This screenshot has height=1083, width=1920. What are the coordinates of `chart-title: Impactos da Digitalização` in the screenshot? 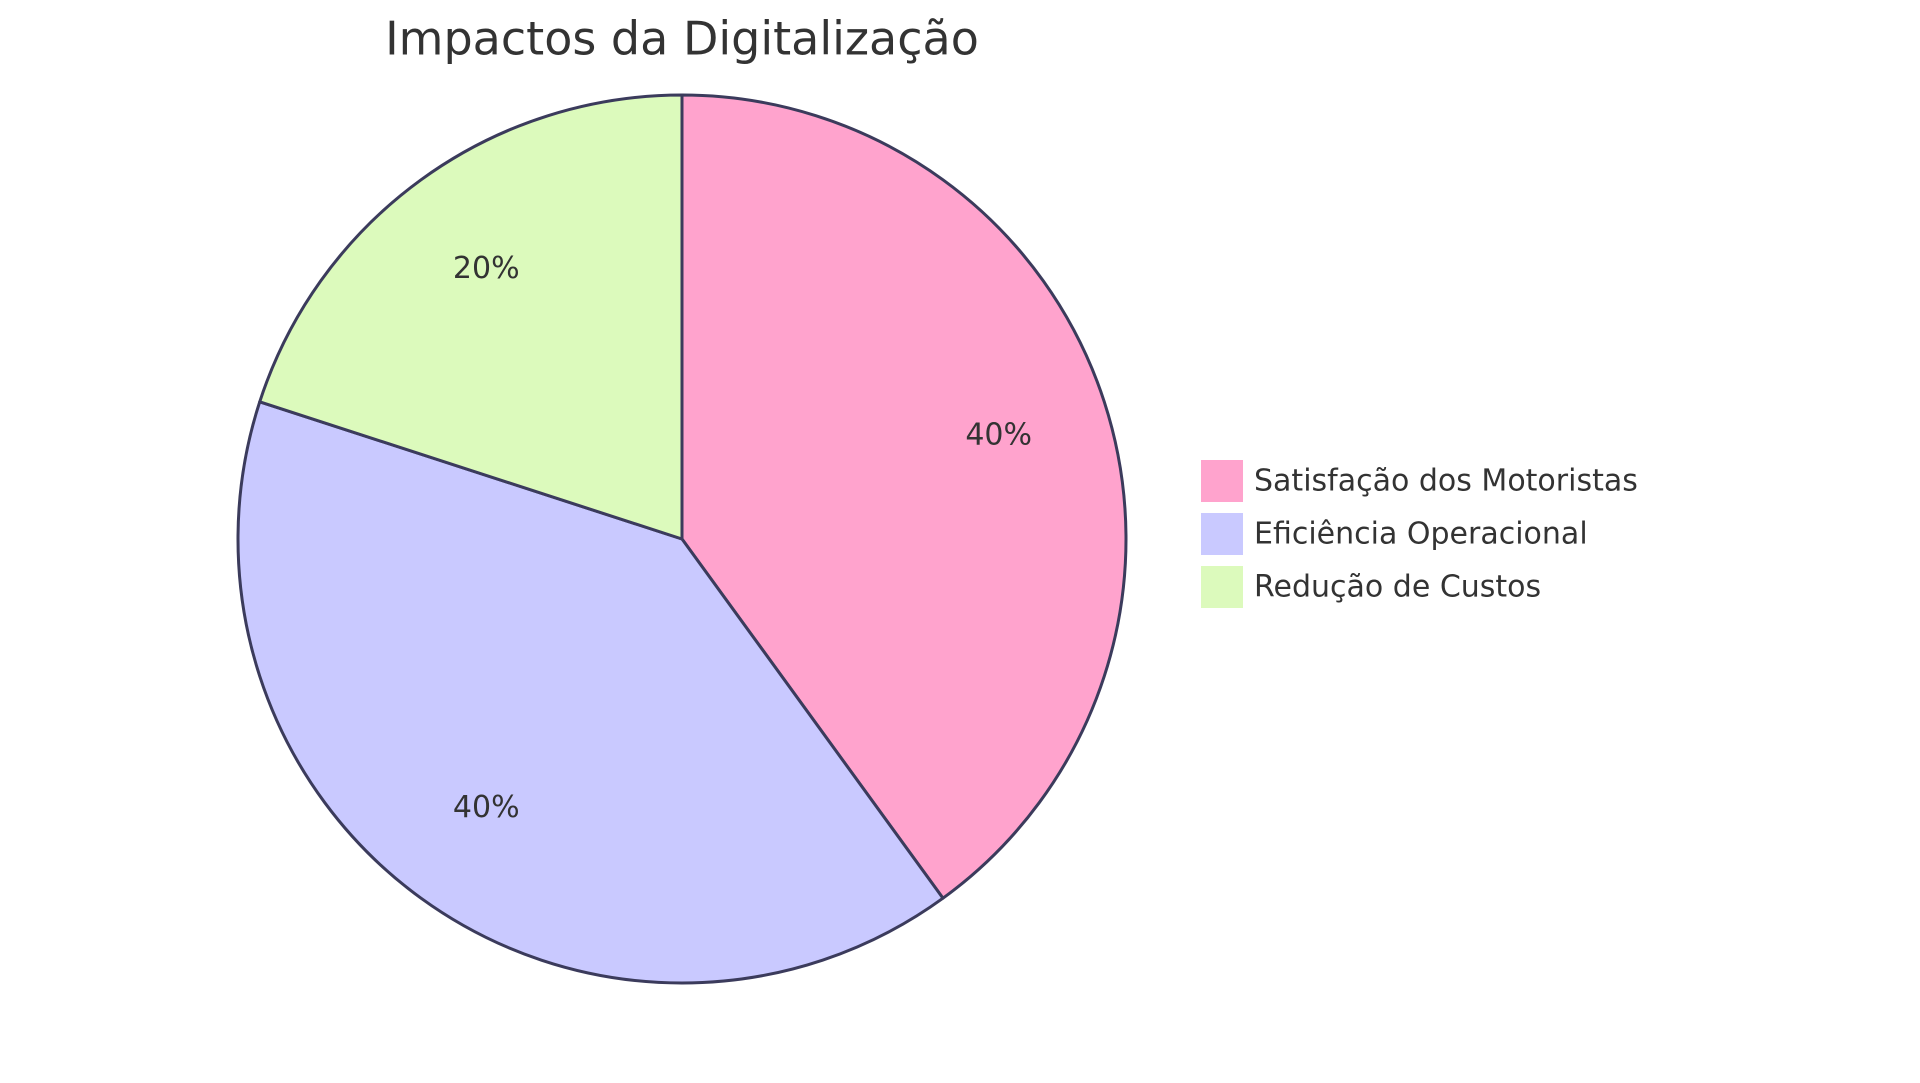 It's located at (682, 39).